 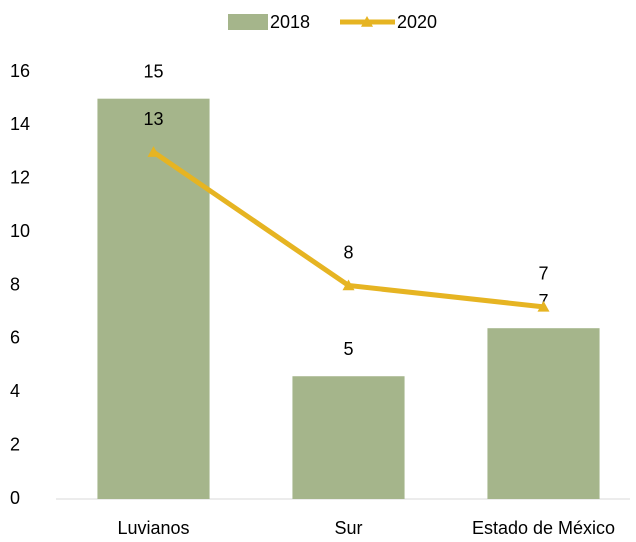 What do you see at coordinates (543, 528) in the screenshot?
I see `x-tick-label: Estado de México` at bounding box center [543, 528].